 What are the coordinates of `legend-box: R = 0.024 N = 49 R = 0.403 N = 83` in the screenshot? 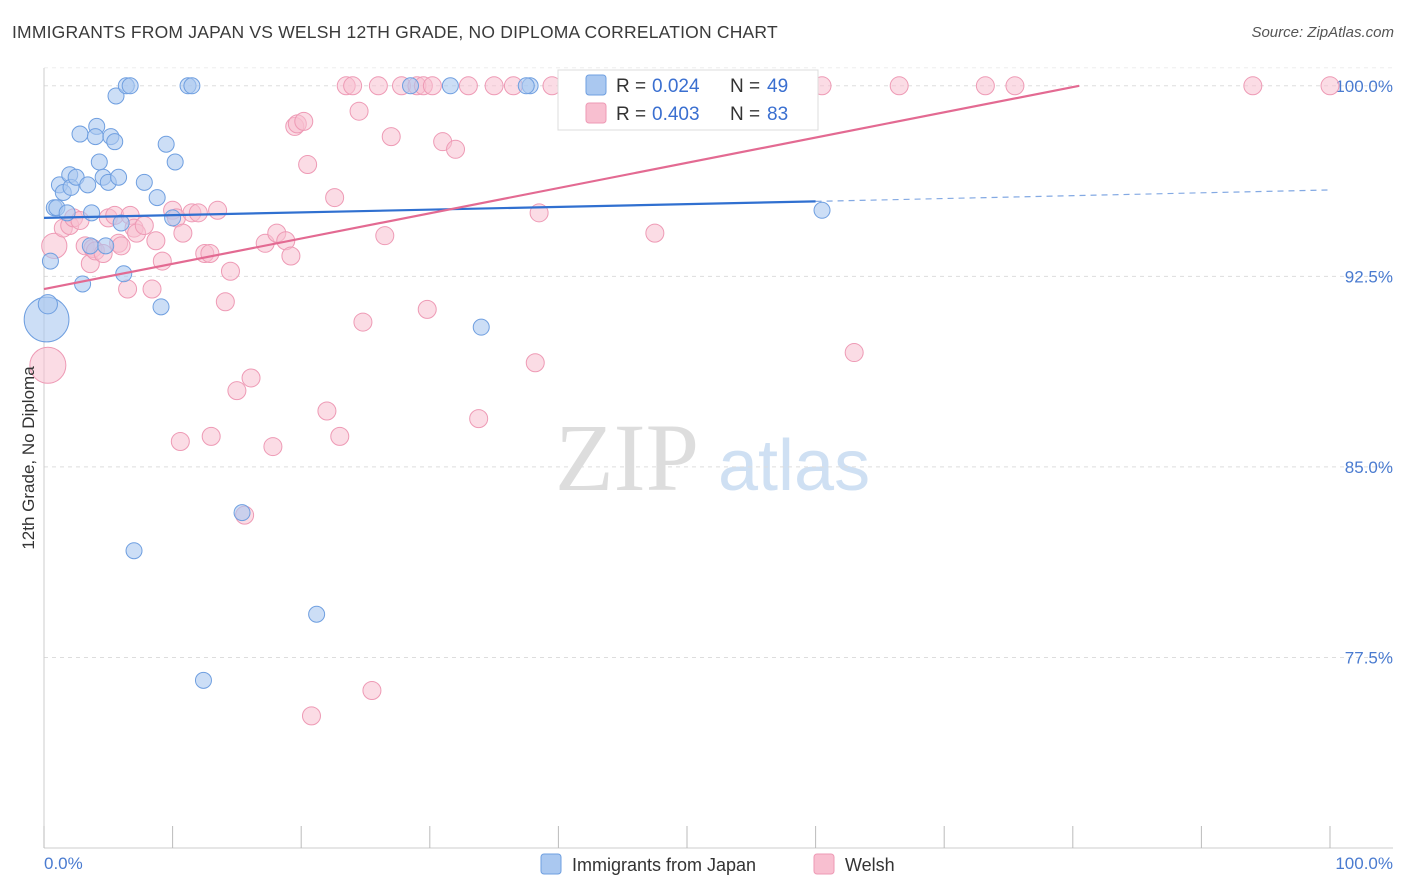 It's located at (688, 100).